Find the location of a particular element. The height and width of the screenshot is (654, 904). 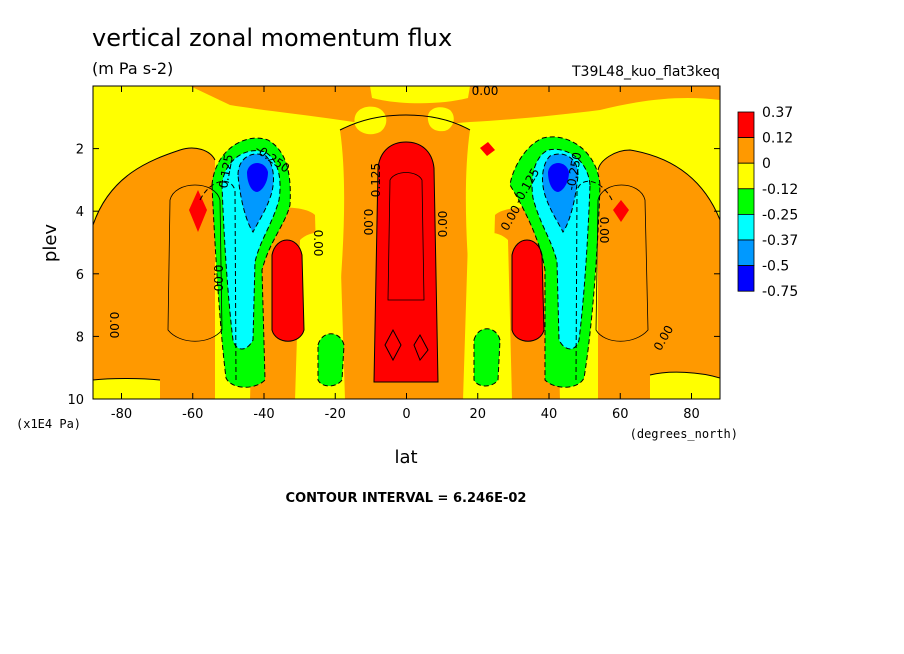

fill-yellow-sh-edge is located at coordinates (126, 388).